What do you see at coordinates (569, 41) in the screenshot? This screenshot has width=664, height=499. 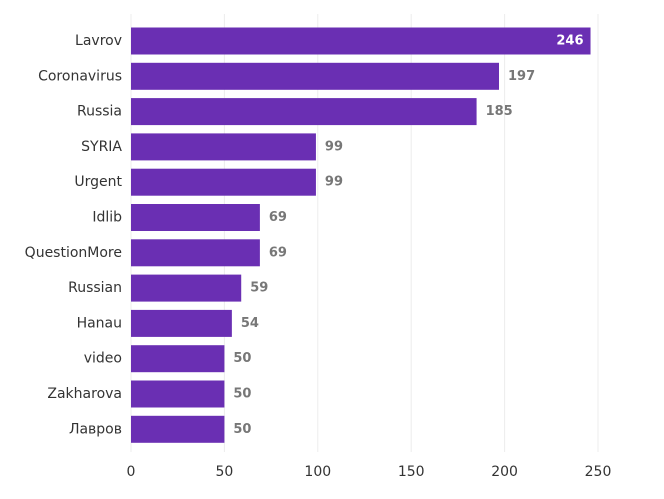 I see `data-label: 246` at bounding box center [569, 41].